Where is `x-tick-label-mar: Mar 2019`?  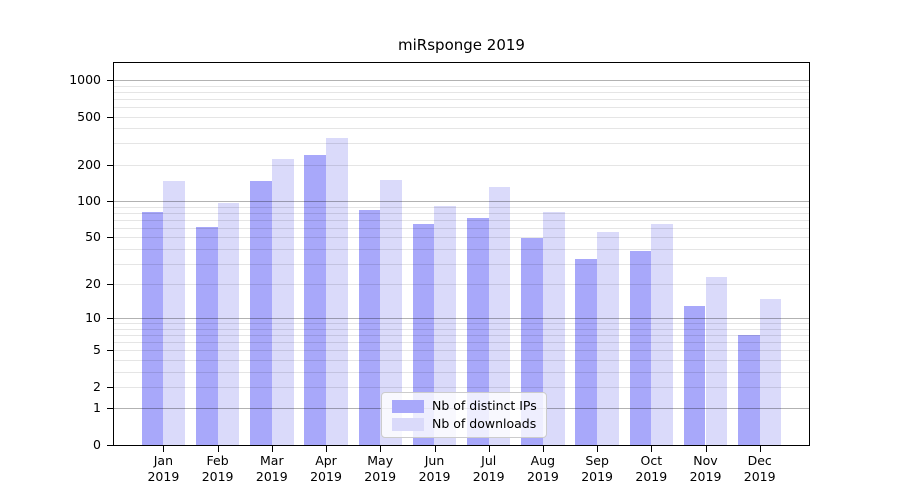 x-tick-label-mar: Mar 2019 is located at coordinates (272, 469).